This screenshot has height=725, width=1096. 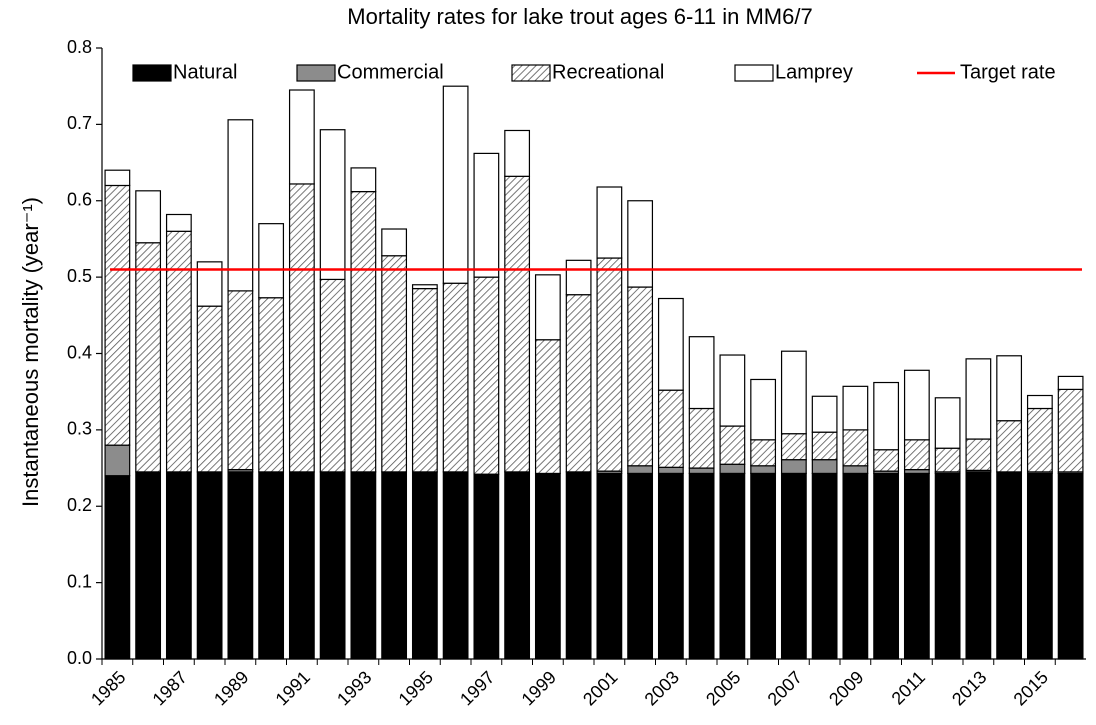 What do you see at coordinates (79, 505) in the screenshot?
I see `y-tick-label: 0.2` at bounding box center [79, 505].